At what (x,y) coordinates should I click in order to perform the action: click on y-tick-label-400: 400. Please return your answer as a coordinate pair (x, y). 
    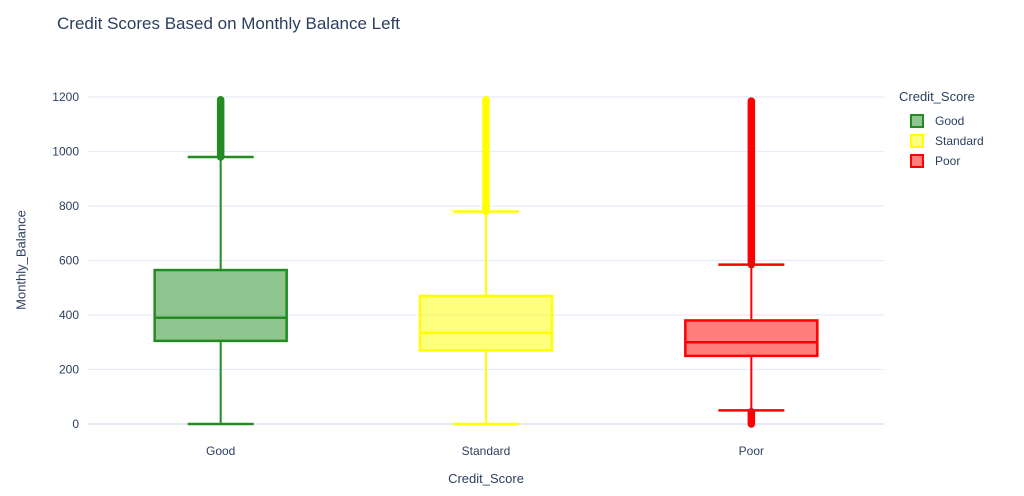
    Looking at the image, I should click on (69, 315).